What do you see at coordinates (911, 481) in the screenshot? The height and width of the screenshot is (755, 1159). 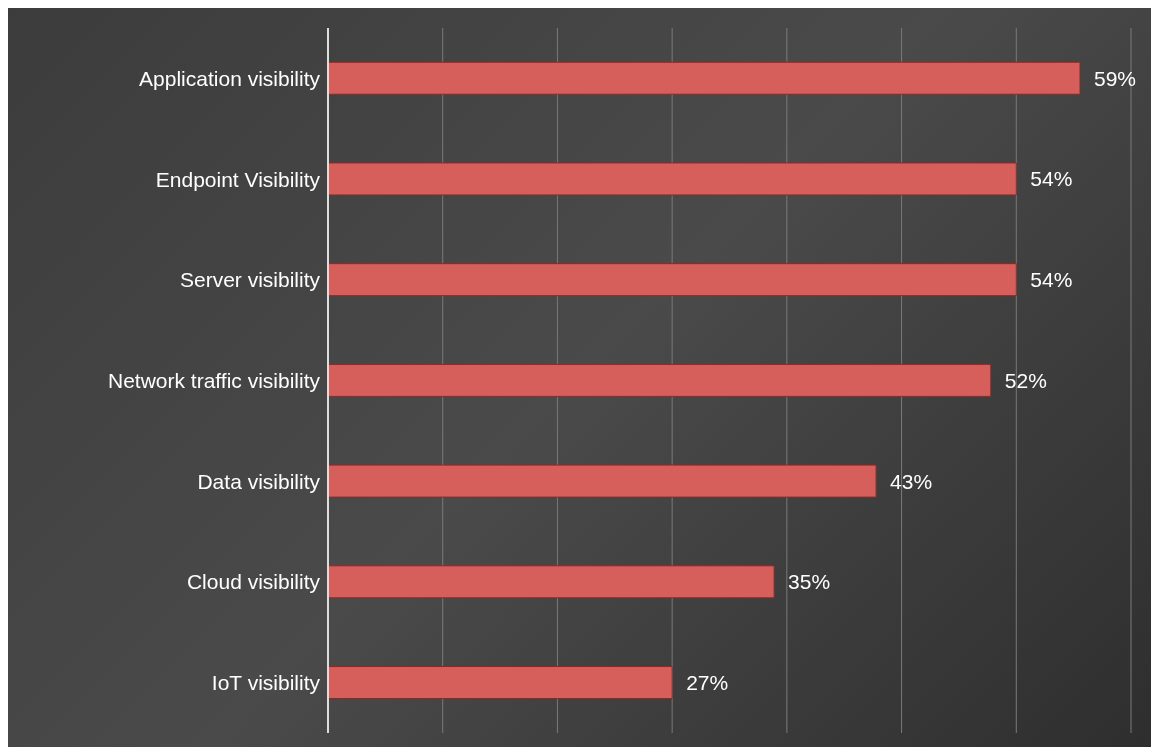 I see `data-label: 43%` at bounding box center [911, 481].